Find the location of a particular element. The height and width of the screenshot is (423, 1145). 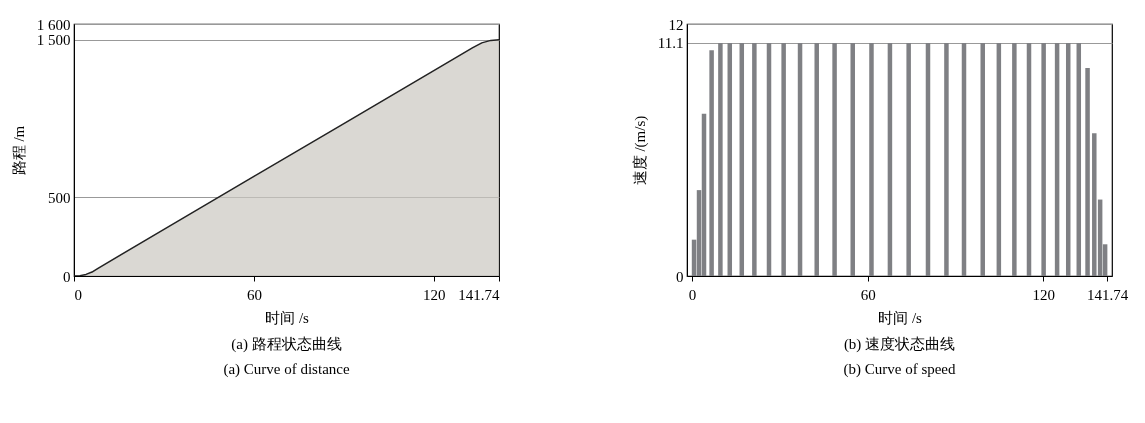

y-tick-label: 1 600 is located at coordinates (53, 24).